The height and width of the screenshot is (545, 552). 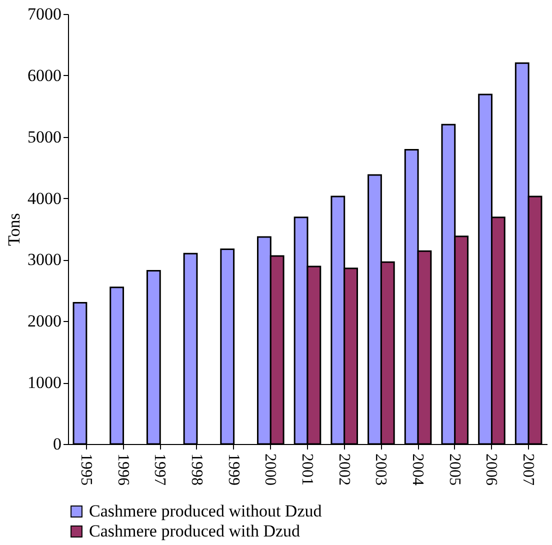 I want to click on y-tick-label: 6000, so click(x=45, y=75).